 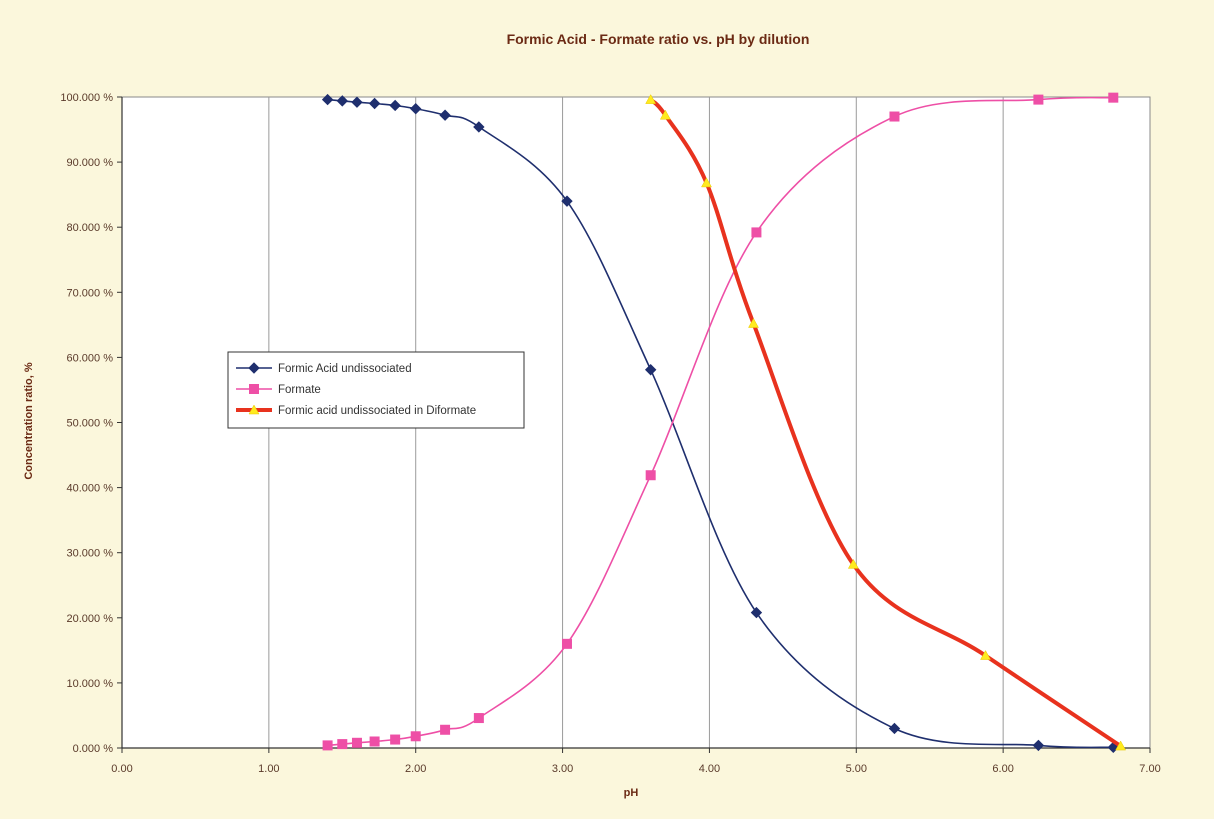 I want to click on legend-box, so click(x=376, y=390).